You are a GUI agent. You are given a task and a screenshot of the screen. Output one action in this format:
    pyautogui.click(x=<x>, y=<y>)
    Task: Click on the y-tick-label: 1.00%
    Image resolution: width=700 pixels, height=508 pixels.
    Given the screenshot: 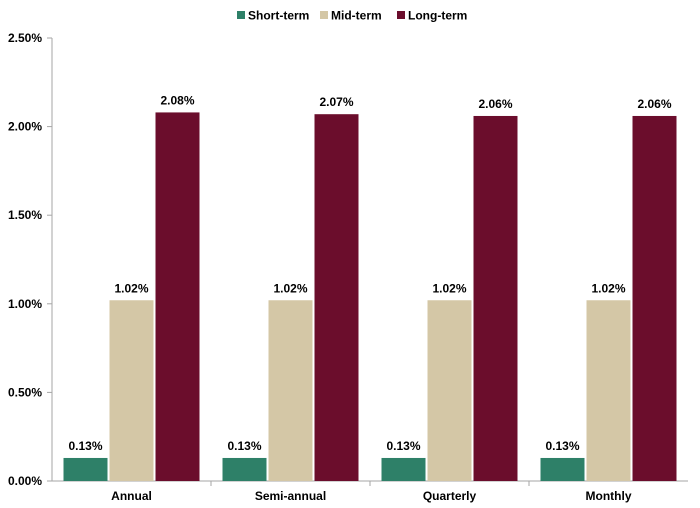 What is the action you would take?
    pyautogui.click(x=25, y=304)
    